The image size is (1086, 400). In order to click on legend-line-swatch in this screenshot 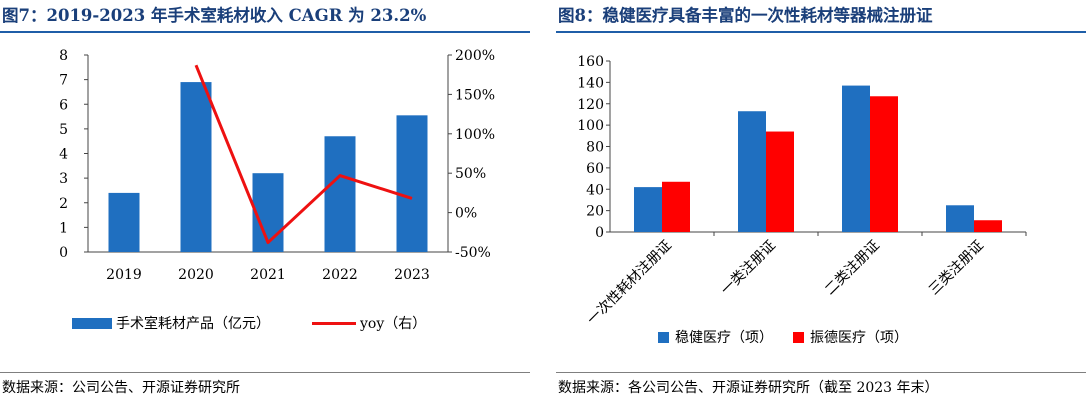, I will do `click(334, 323)`.